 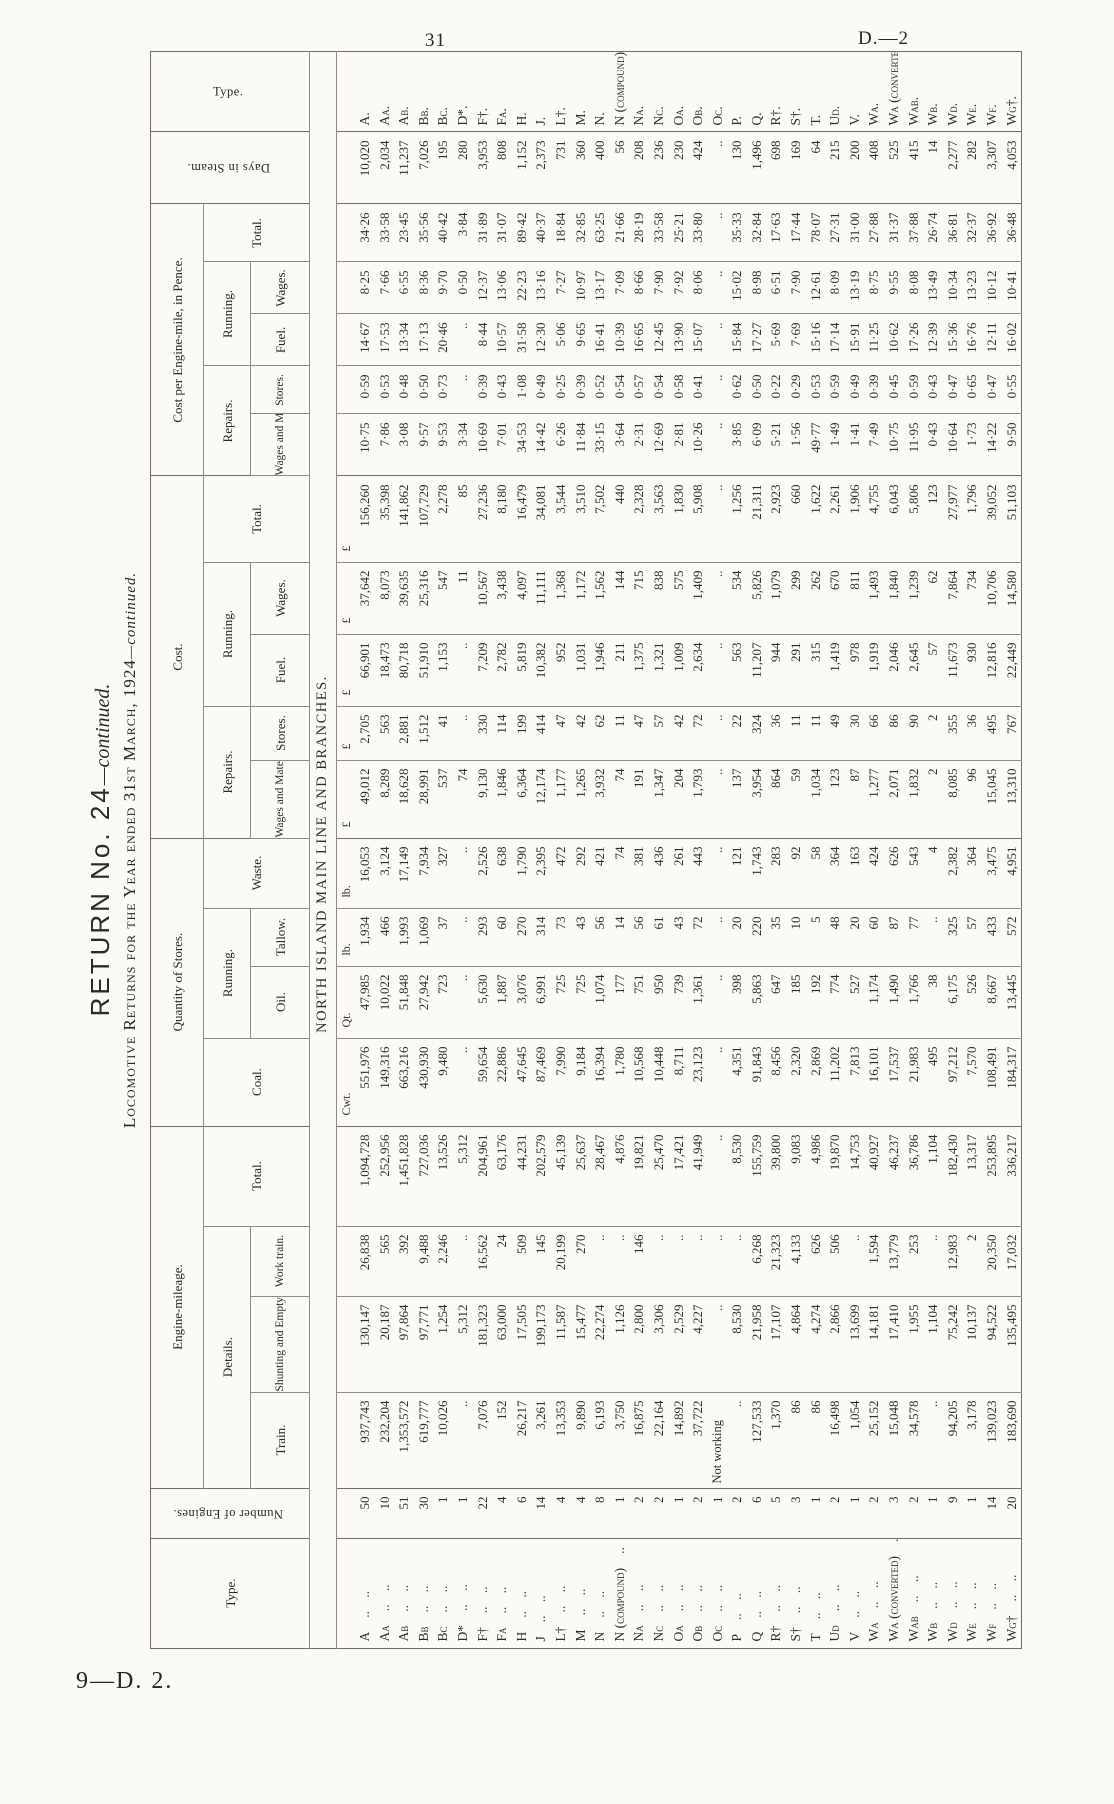 What do you see at coordinates (952, 598) in the screenshot?
I see `cell-wages: 7,864` at bounding box center [952, 598].